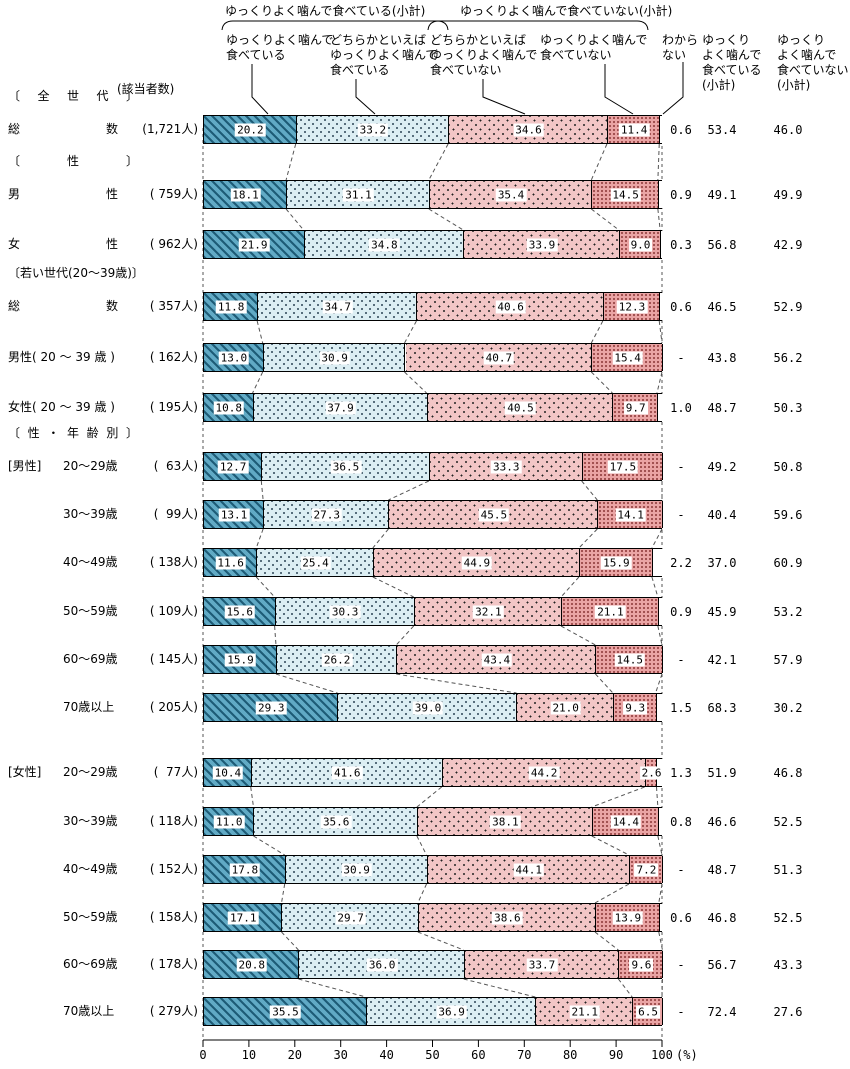 This screenshot has height=1069, width=850. I want to click on row-respondent-count: ( 195人), so click(173, 407).